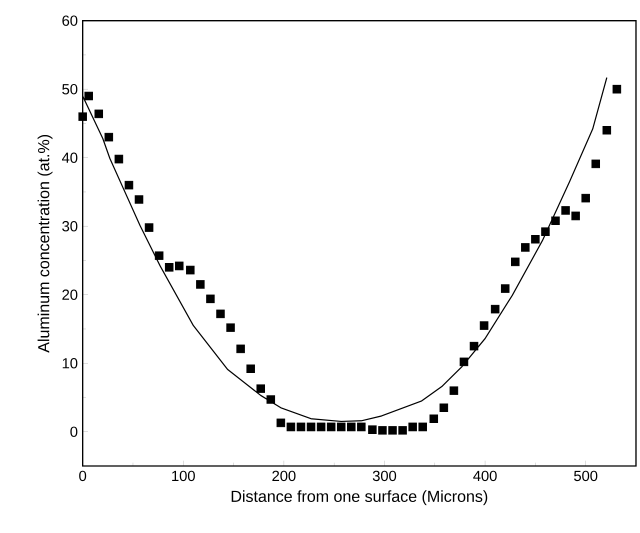 Image resolution: width=640 pixels, height=533 pixels. What do you see at coordinates (284, 475) in the screenshot?
I see `x-tick-label: 200` at bounding box center [284, 475].